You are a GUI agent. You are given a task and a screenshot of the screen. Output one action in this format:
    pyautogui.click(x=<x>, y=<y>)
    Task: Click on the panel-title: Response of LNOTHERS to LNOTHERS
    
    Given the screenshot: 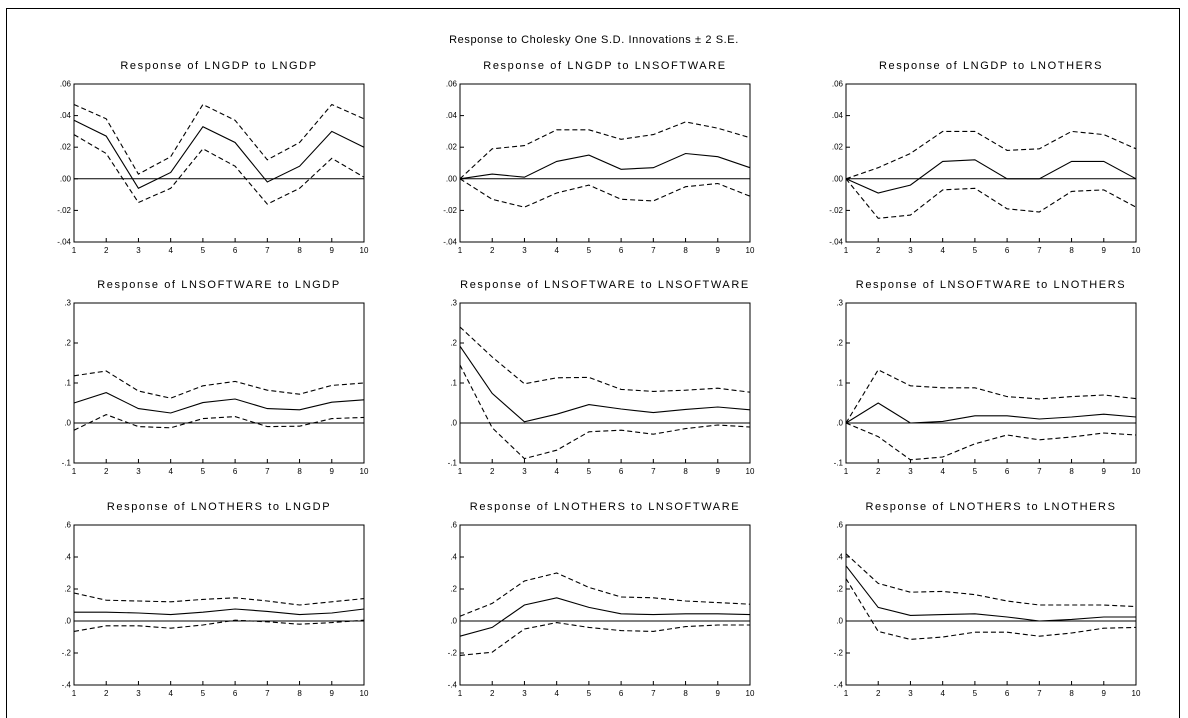 What is the action you would take?
    pyautogui.click(x=990, y=507)
    